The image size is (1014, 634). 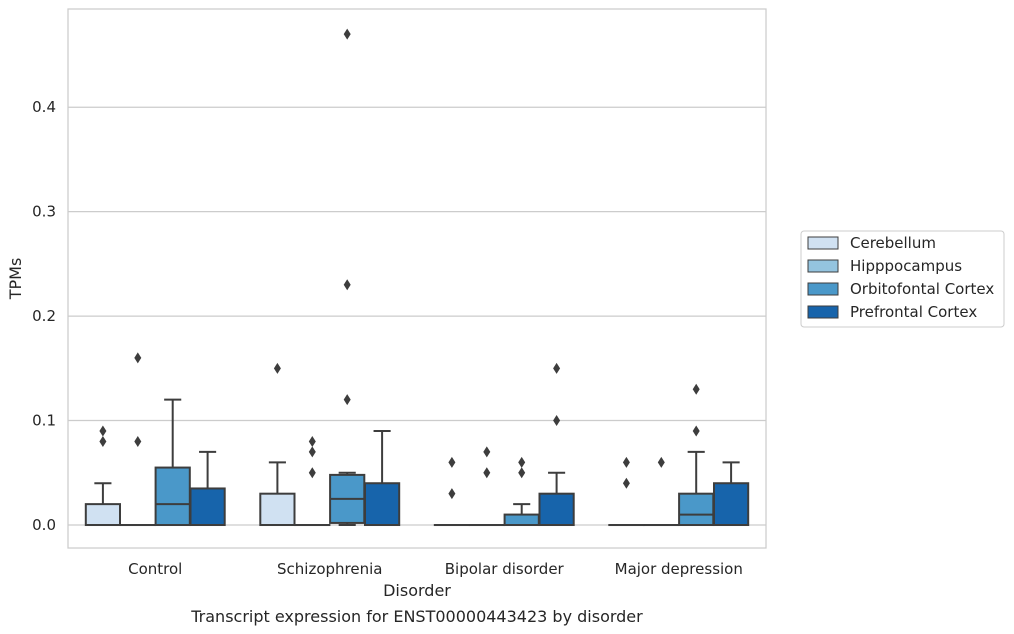 I want to click on legend-label: Orbitofontal Cortex, so click(x=922, y=289).